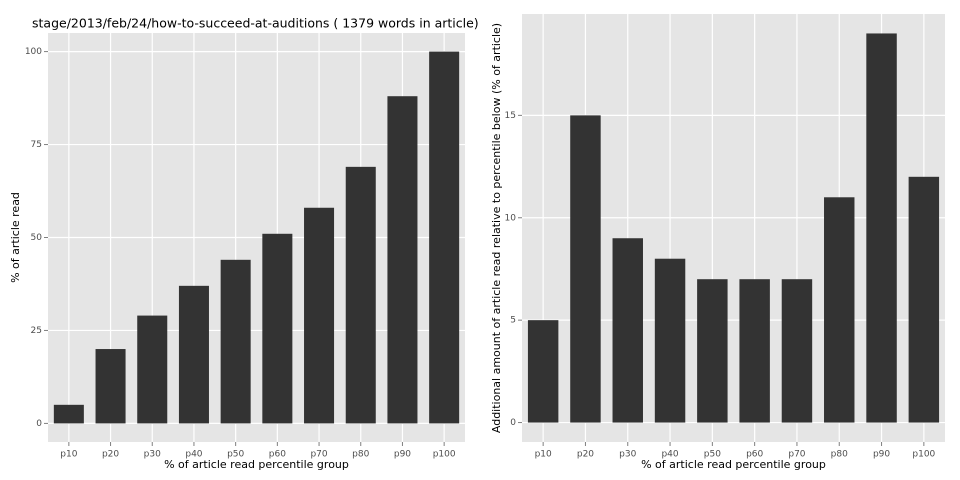 This screenshot has width=960, height=480. What do you see at coordinates (15, 237) in the screenshot?
I see `y-axis-title: % of article read` at bounding box center [15, 237].